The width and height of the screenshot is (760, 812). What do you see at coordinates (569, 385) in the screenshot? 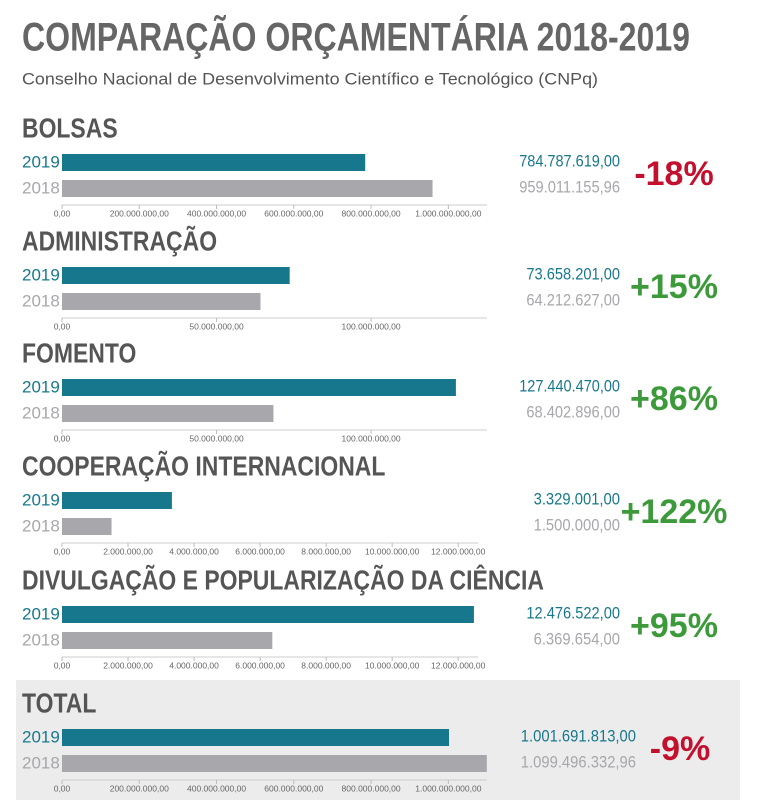
I see `value-label: 127.440.470,00` at bounding box center [569, 385].